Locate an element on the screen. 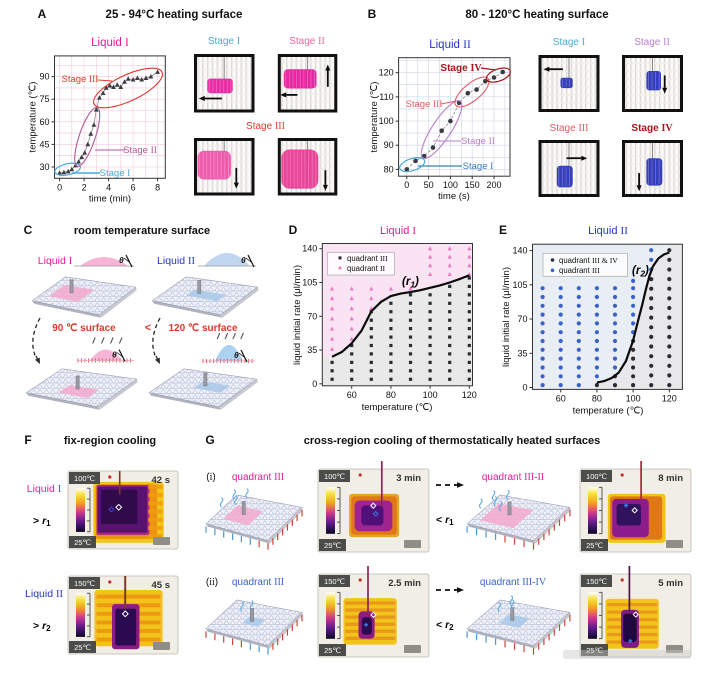  svg-text: quadrant II is located at coordinates (366, 268).